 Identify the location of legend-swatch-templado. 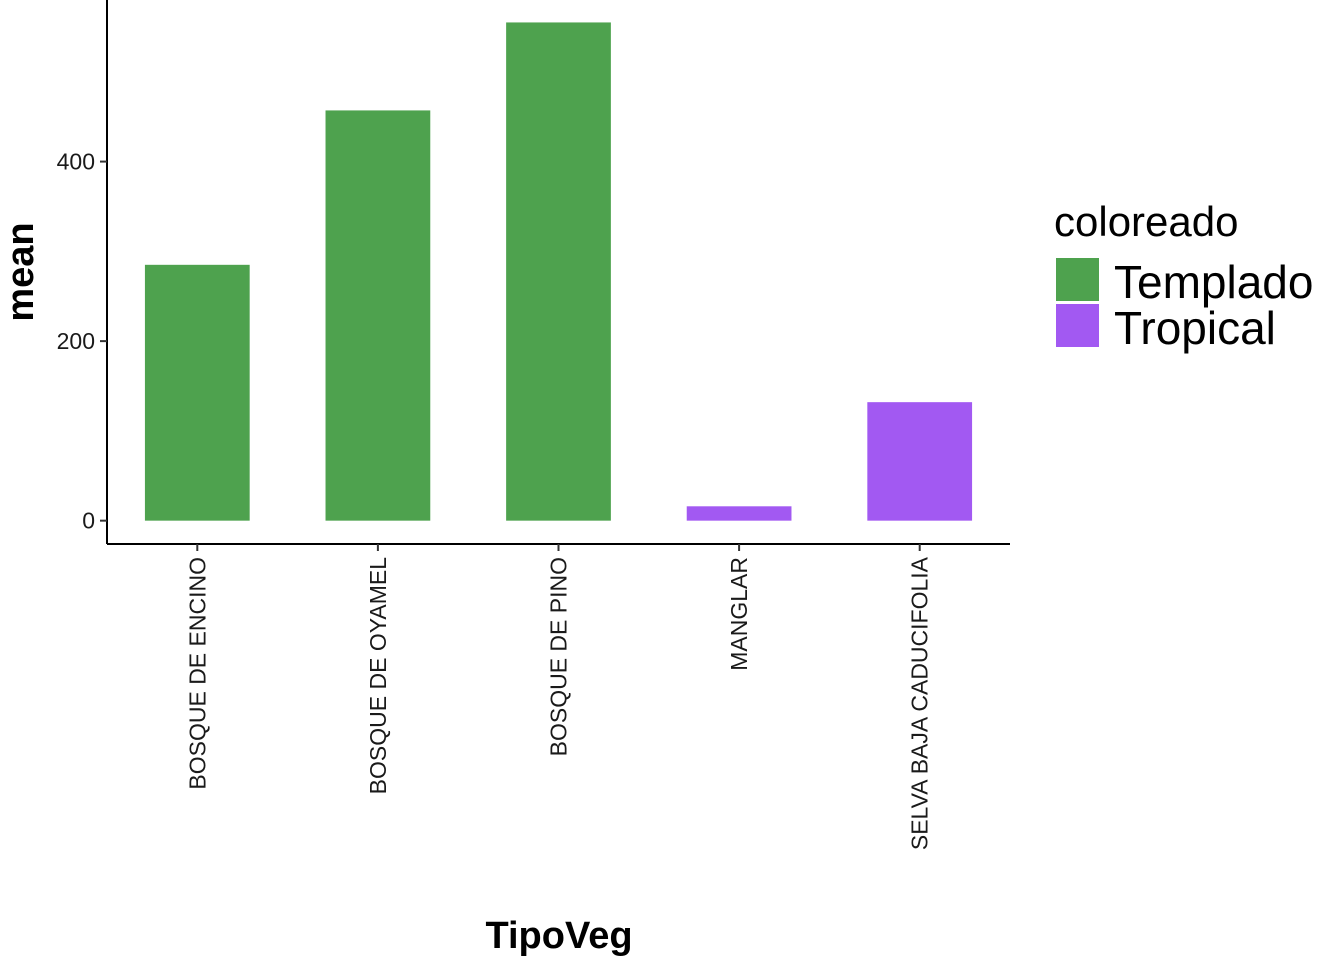
(1077, 279).